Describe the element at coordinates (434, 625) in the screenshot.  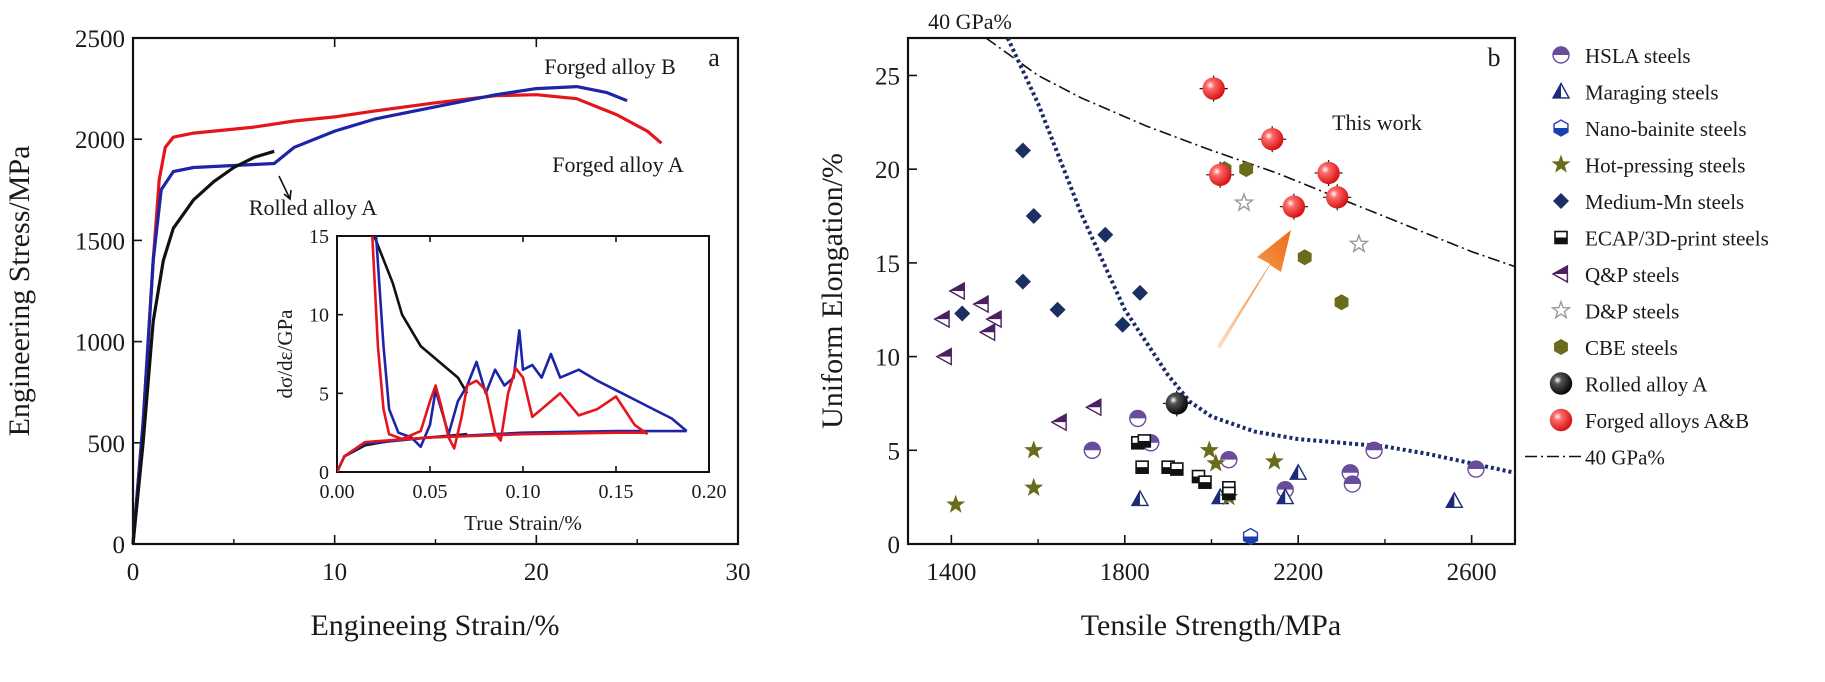
I see `panel-a-x-axis-title: Engineeing Strain/%` at that location.